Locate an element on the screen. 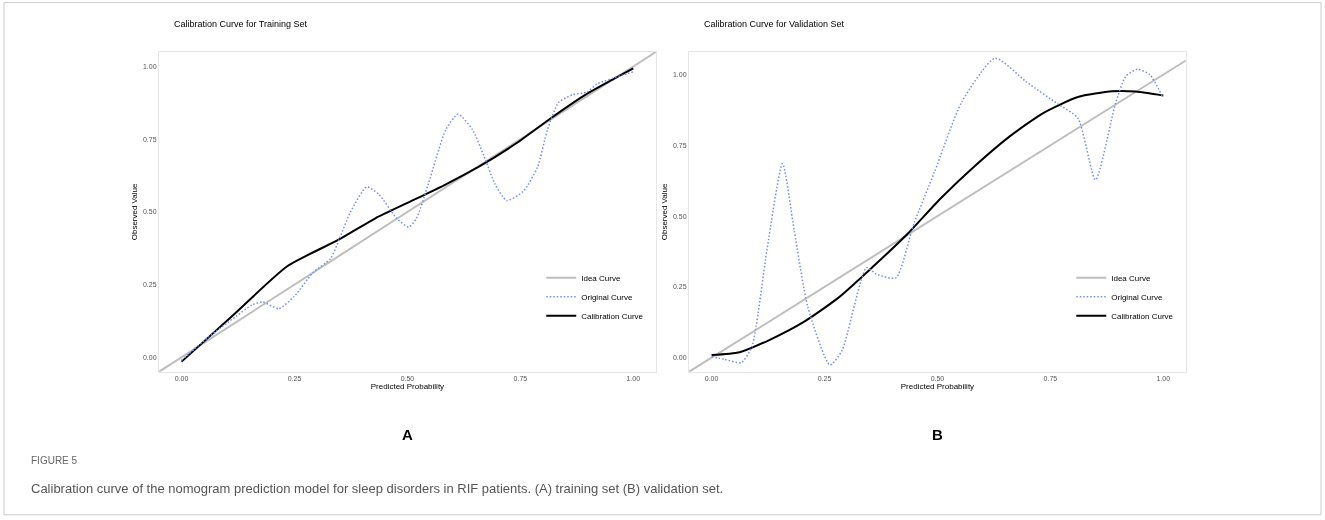  caption: FIGURE 5 is located at coordinates (54, 460).